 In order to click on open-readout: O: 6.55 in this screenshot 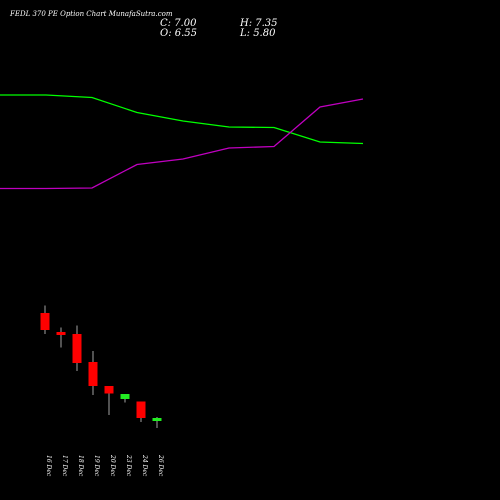, I will do `click(179, 33)`.